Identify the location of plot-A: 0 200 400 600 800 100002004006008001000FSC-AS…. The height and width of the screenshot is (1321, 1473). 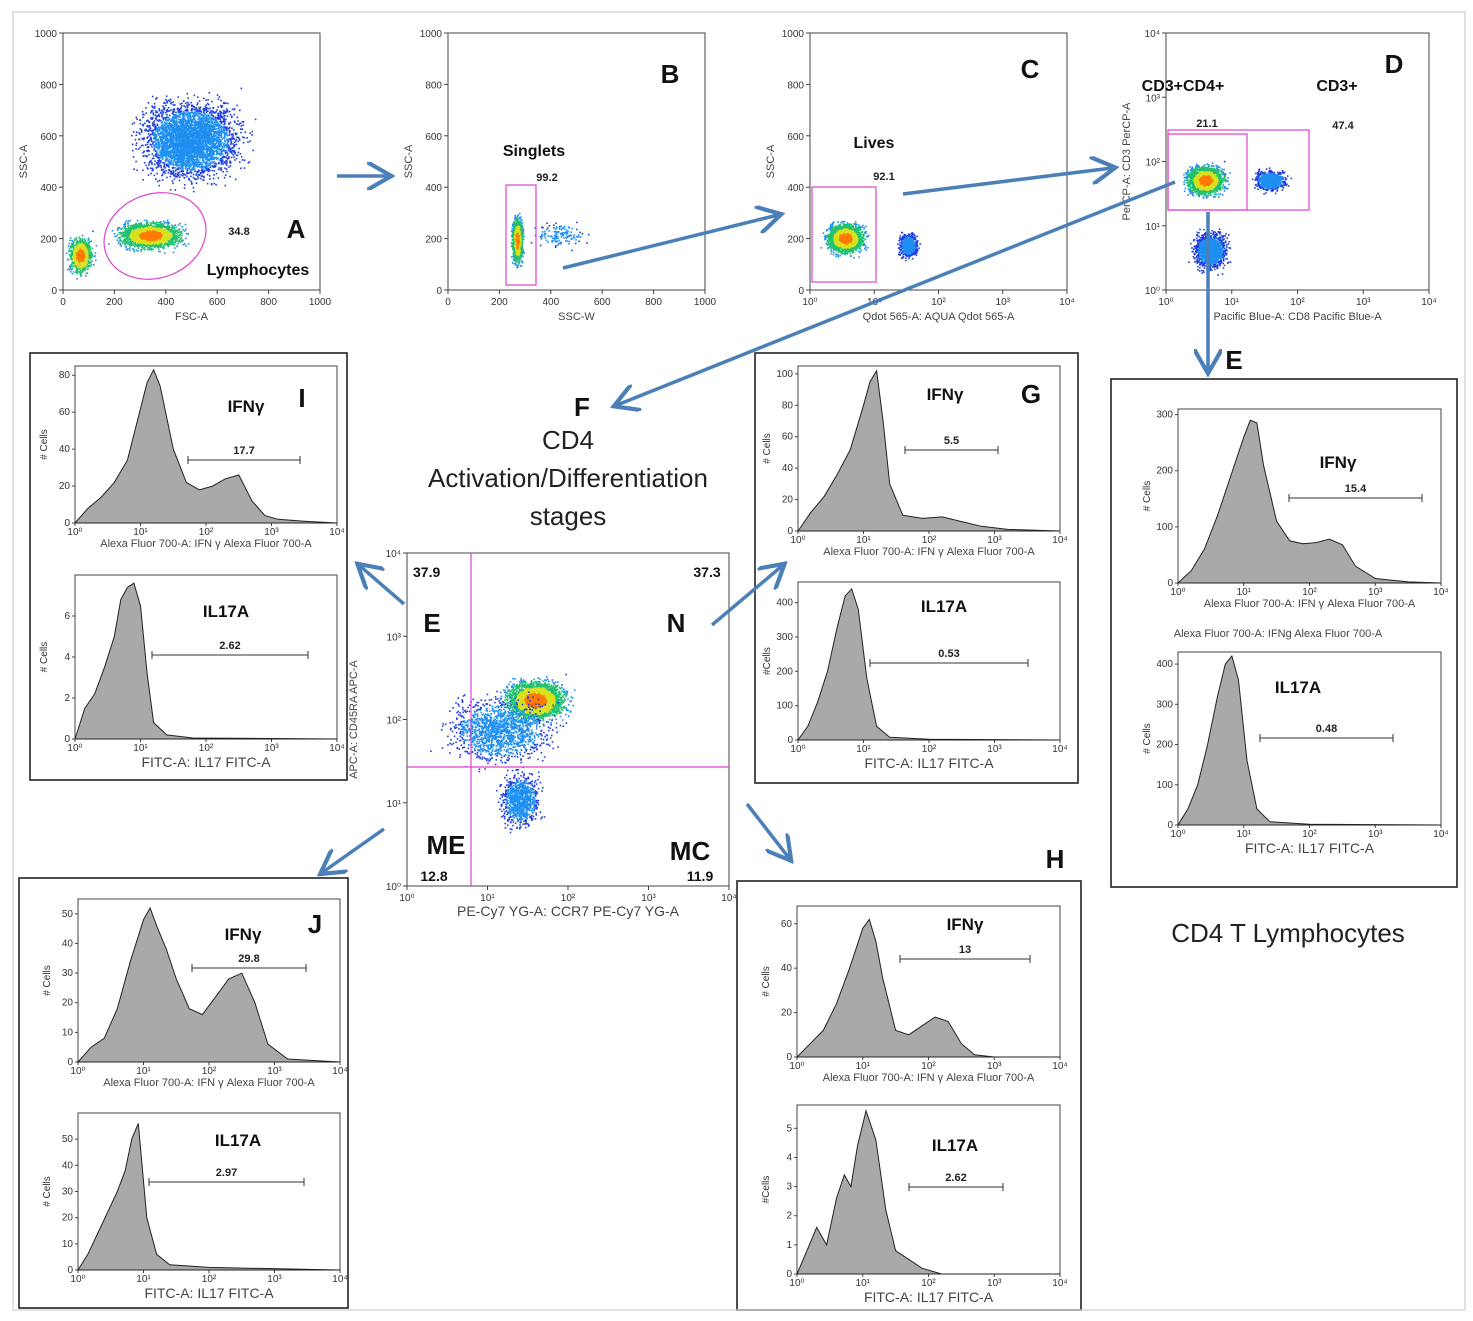
(175, 176).